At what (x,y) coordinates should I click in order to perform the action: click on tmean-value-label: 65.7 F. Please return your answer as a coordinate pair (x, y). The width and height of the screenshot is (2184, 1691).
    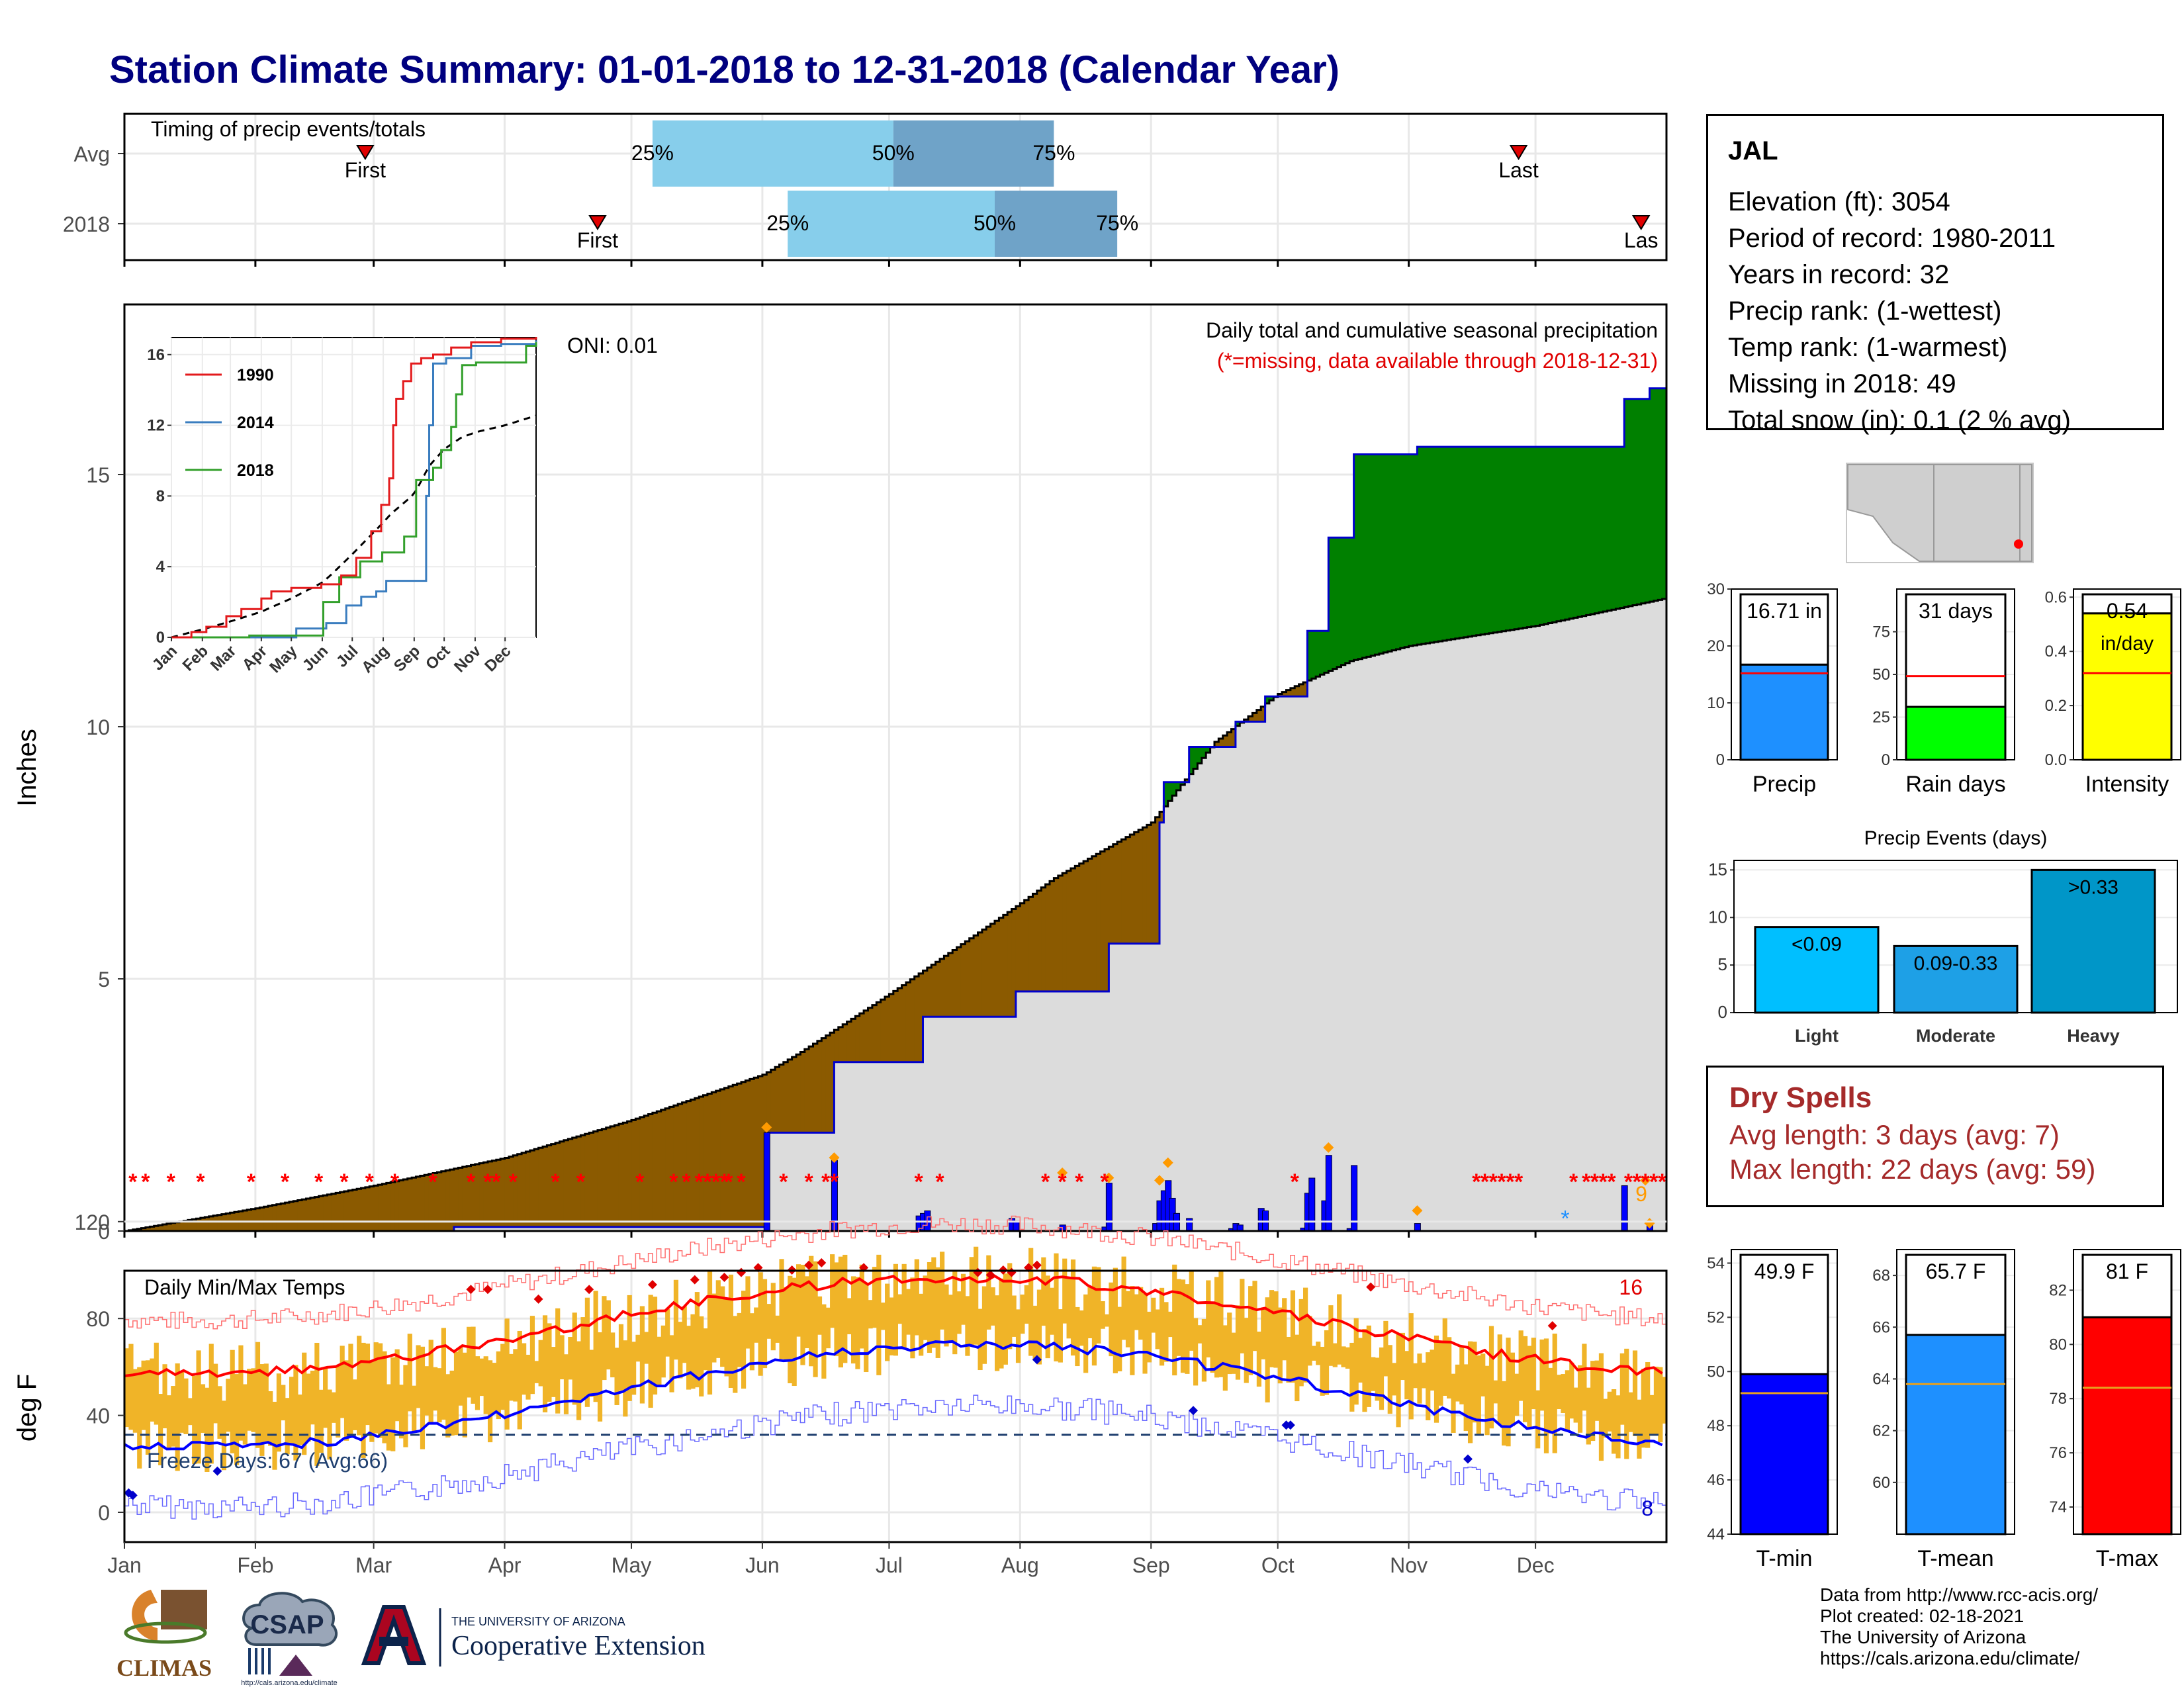
    Looking at the image, I should click on (1956, 1271).